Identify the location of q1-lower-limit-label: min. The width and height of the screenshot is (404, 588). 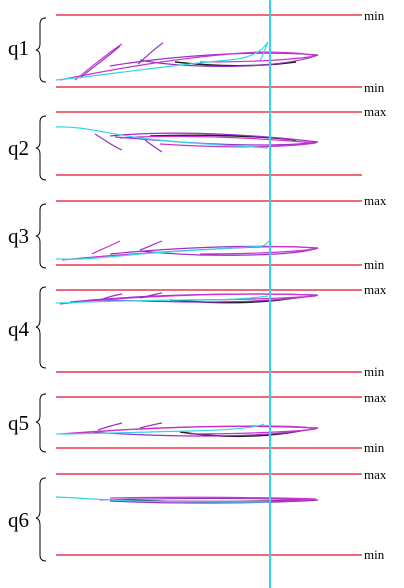
(374, 87).